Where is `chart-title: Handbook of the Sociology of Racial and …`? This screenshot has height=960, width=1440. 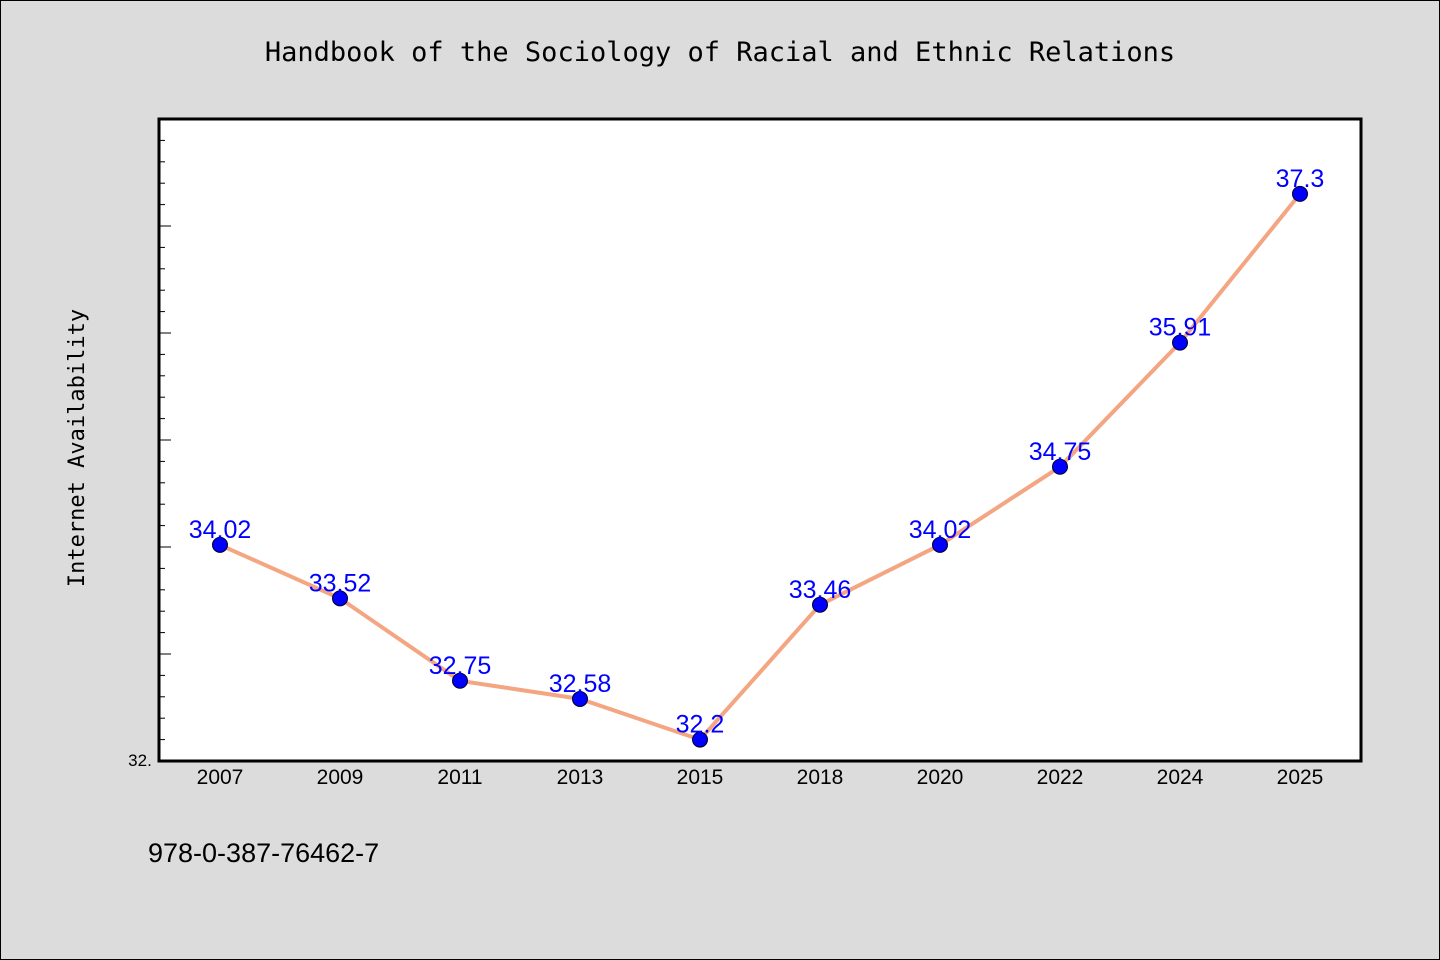 chart-title: Handbook of the Sociology of Racial and … is located at coordinates (720, 52).